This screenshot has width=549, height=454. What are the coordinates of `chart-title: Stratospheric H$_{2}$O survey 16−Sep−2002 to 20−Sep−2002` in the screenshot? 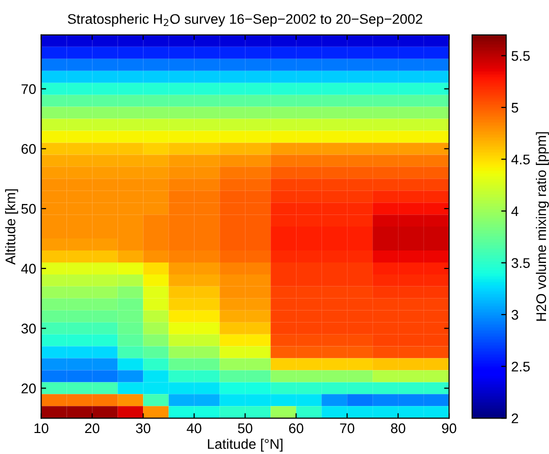 It's located at (245, 20).